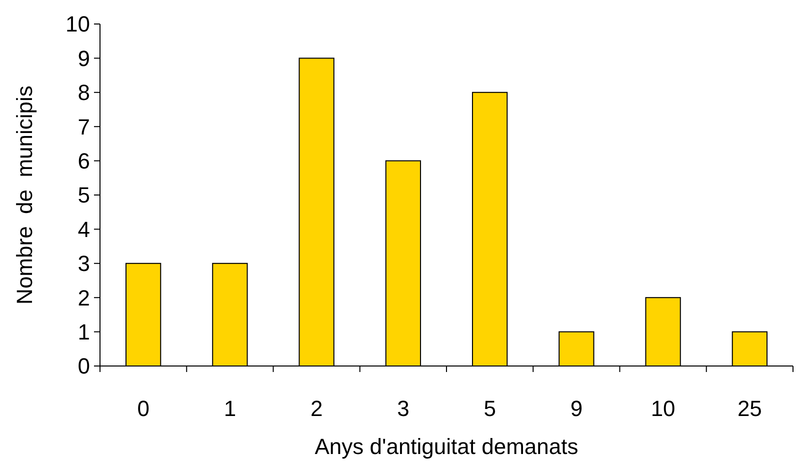 This screenshot has width=803, height=464. I want to click on x-tick-label: 0, so click(143, 408).